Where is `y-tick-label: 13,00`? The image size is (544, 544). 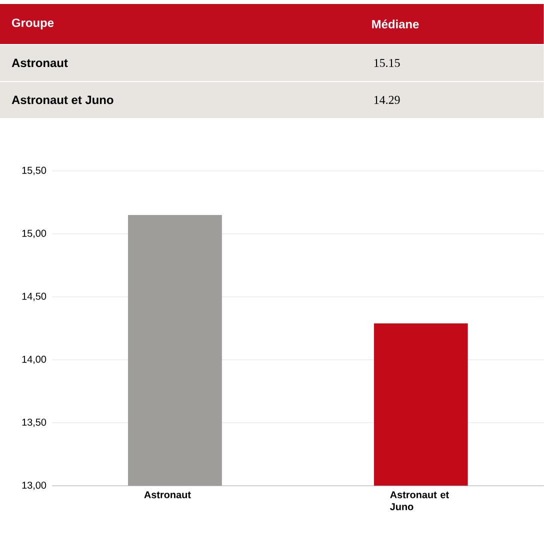
y-tick-label: 13,00 is located at coordinates (34, 486).